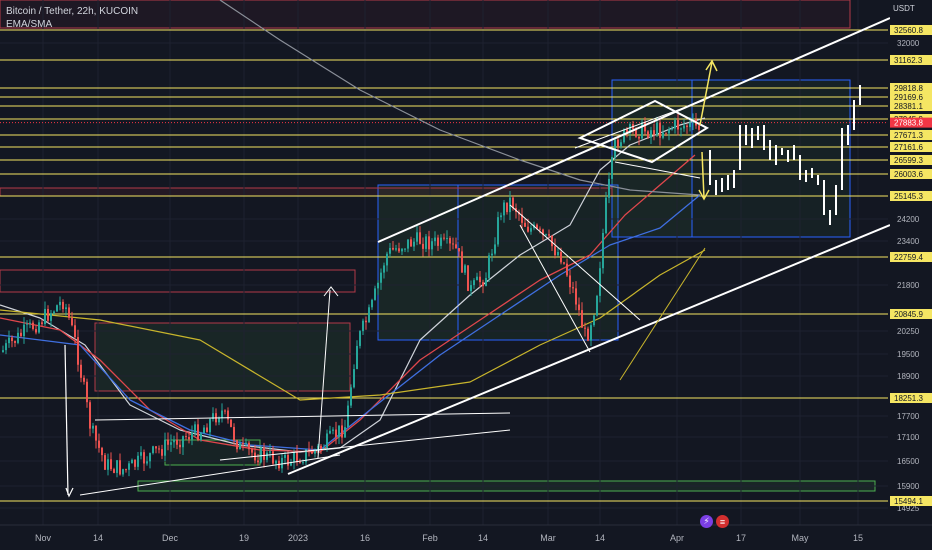  What do you see at coordinates (72, 18) in the screenshot?
I see `chart-legend: Bitcoin / Tether, 22h, KUCOIN EMA/SMA` at bounding box center [72, 18].